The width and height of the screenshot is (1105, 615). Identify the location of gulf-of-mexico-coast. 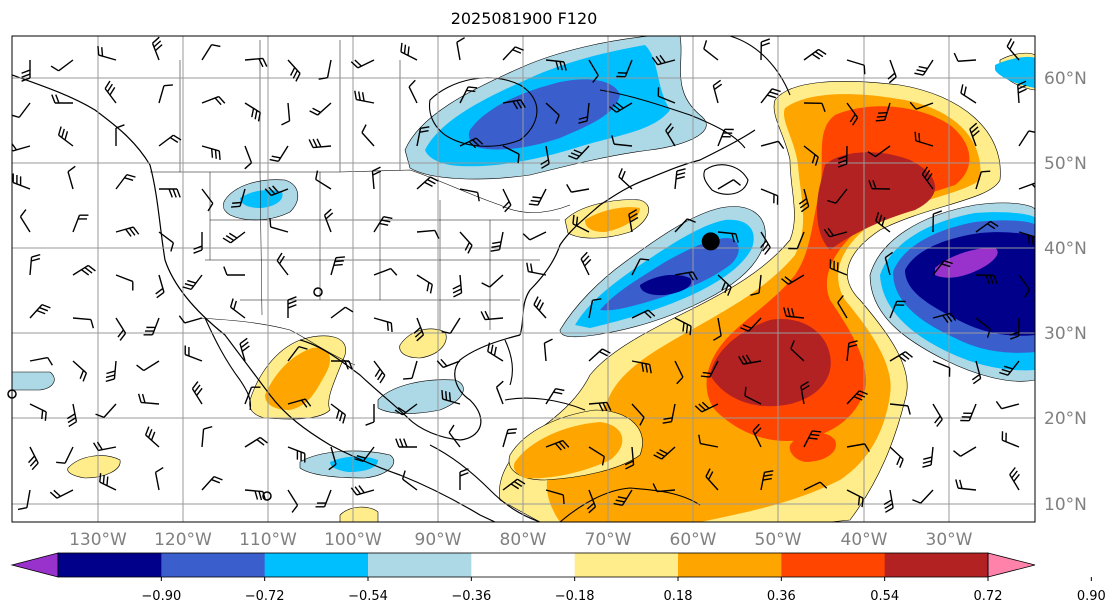
(410, 387).